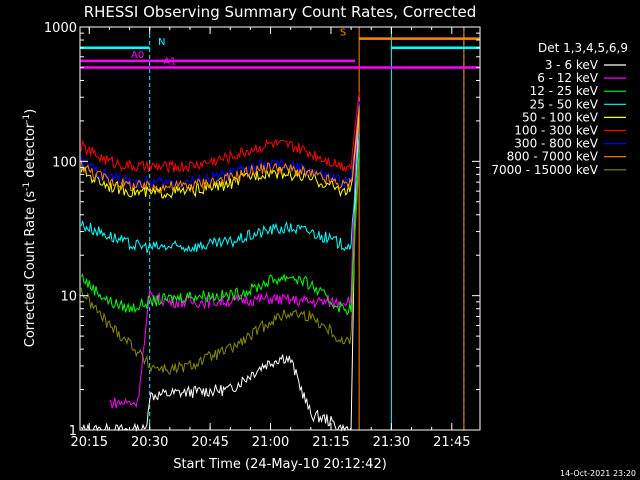  I want to click on x-axis-label: Start Time (24-May-10 20:12:42), so click(280, 464).